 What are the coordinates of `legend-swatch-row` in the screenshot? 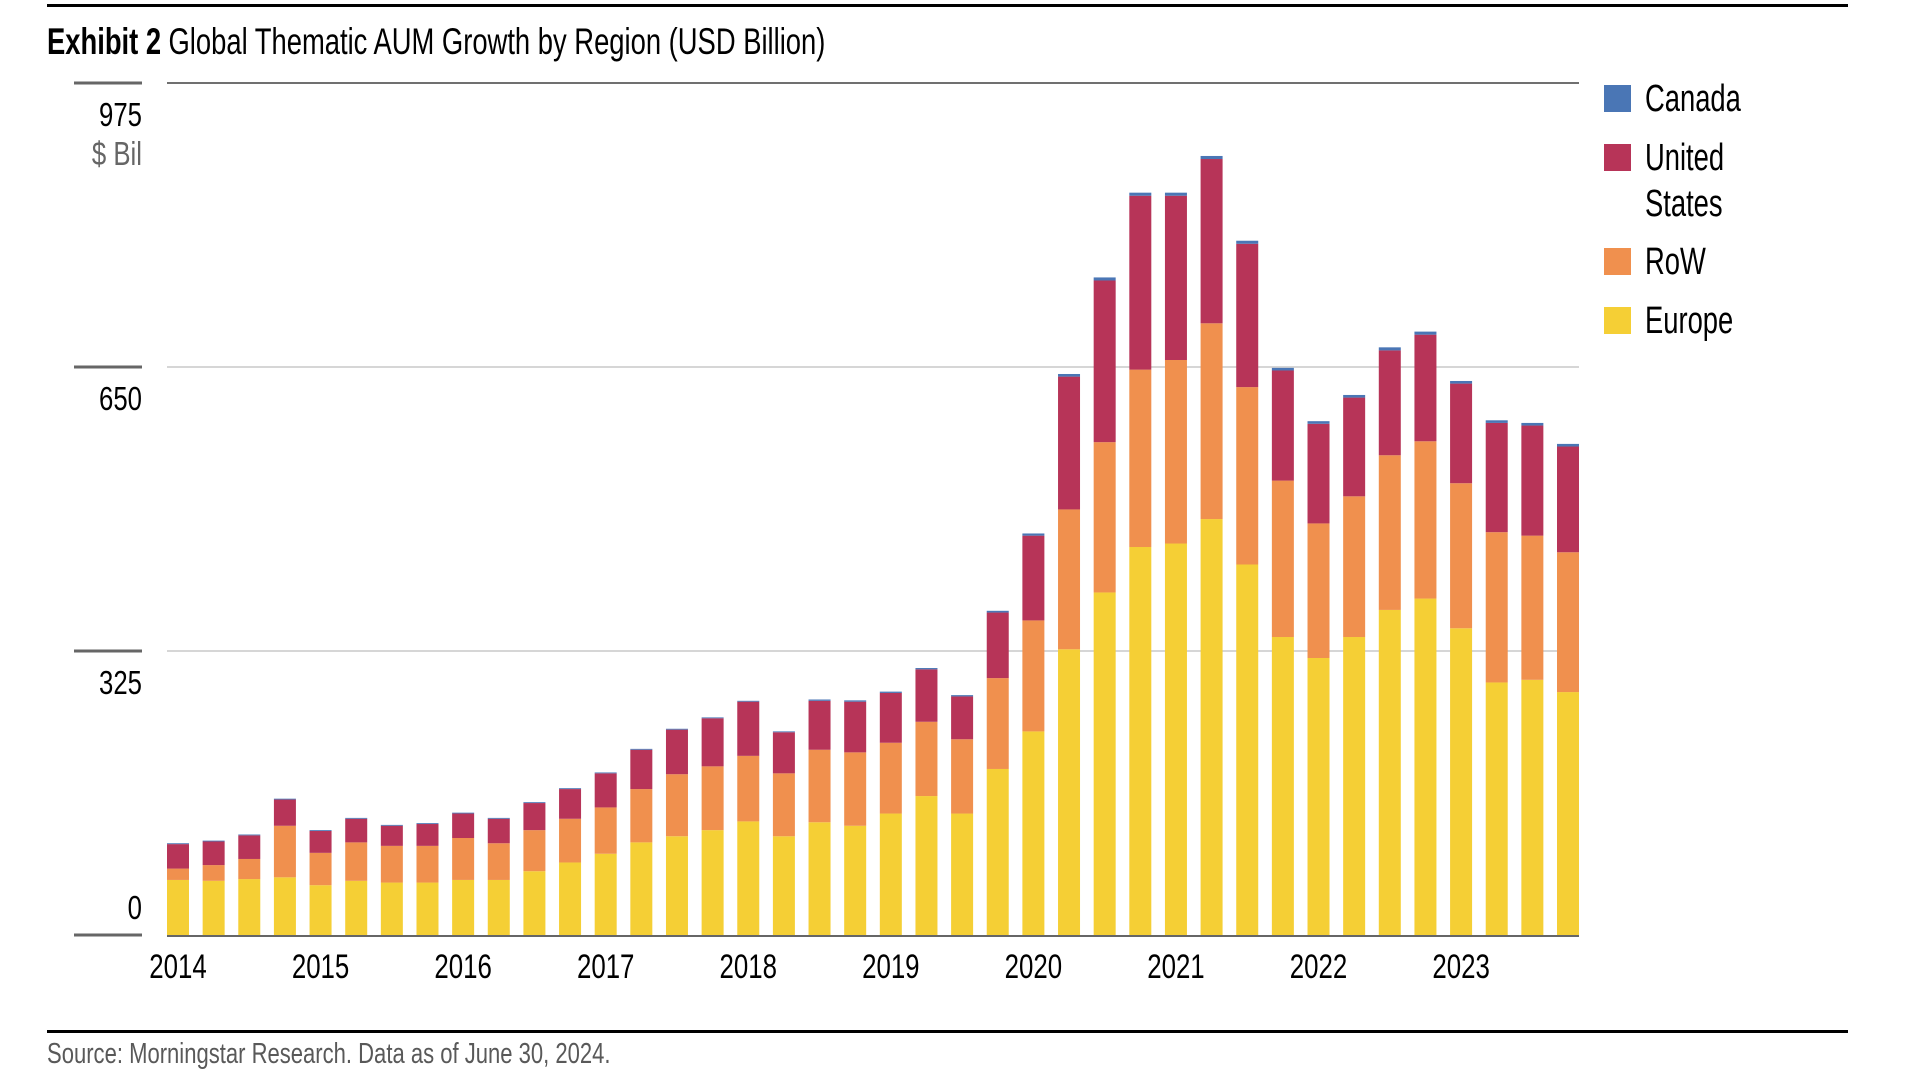 It's located at (1617, 261).